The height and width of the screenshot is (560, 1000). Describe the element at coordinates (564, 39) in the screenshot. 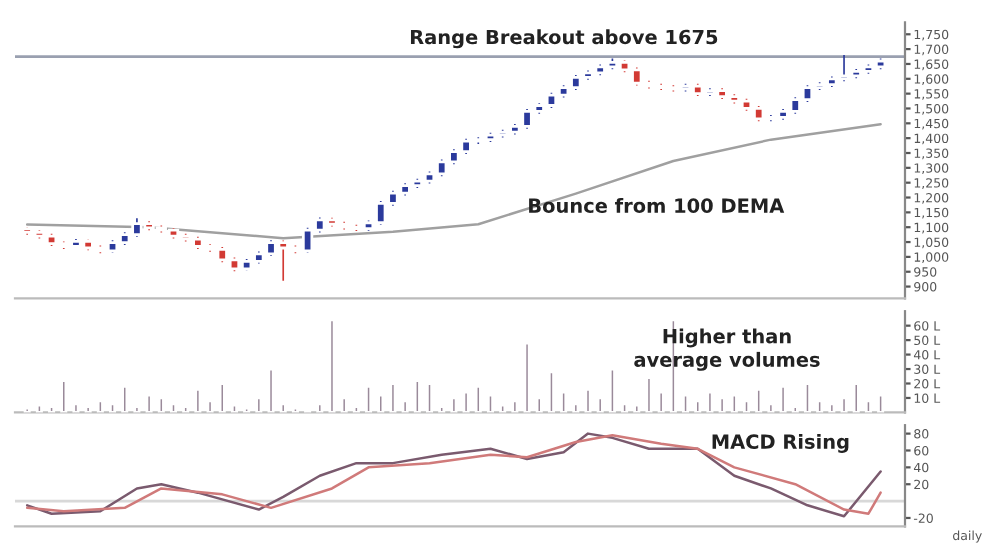

I see `ref-line-label: Range Breakout above 1675` at that location.